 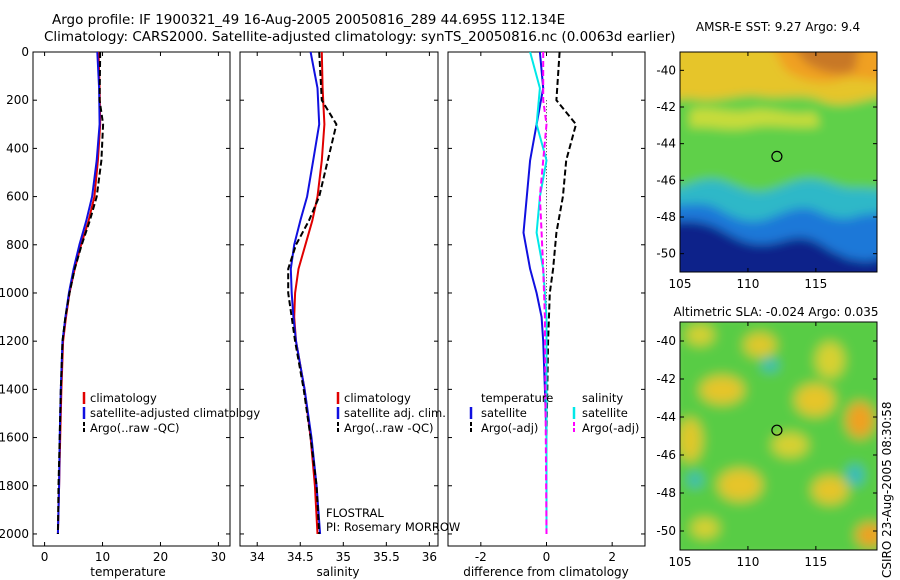 I want to click on series-line-climatology, so click(x=79, y=293).